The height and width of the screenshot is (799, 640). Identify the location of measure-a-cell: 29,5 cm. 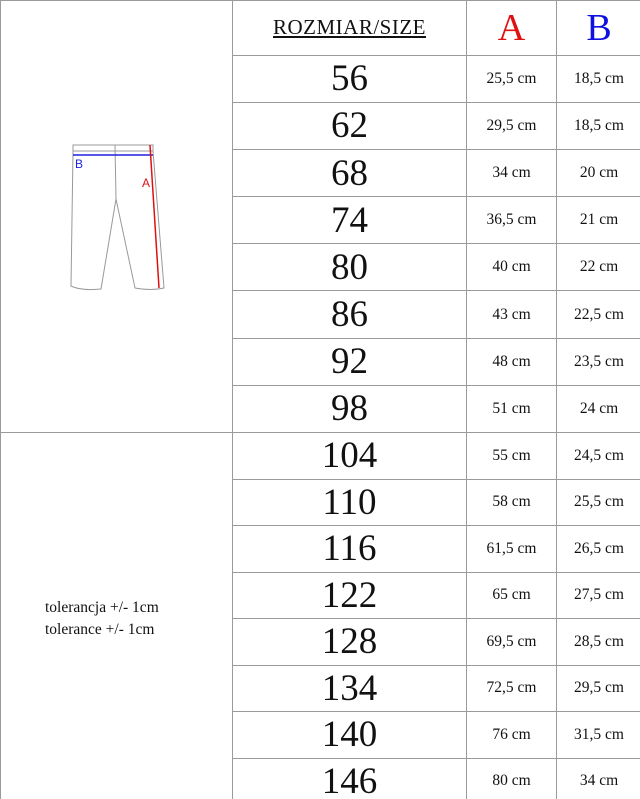
(511, 126).